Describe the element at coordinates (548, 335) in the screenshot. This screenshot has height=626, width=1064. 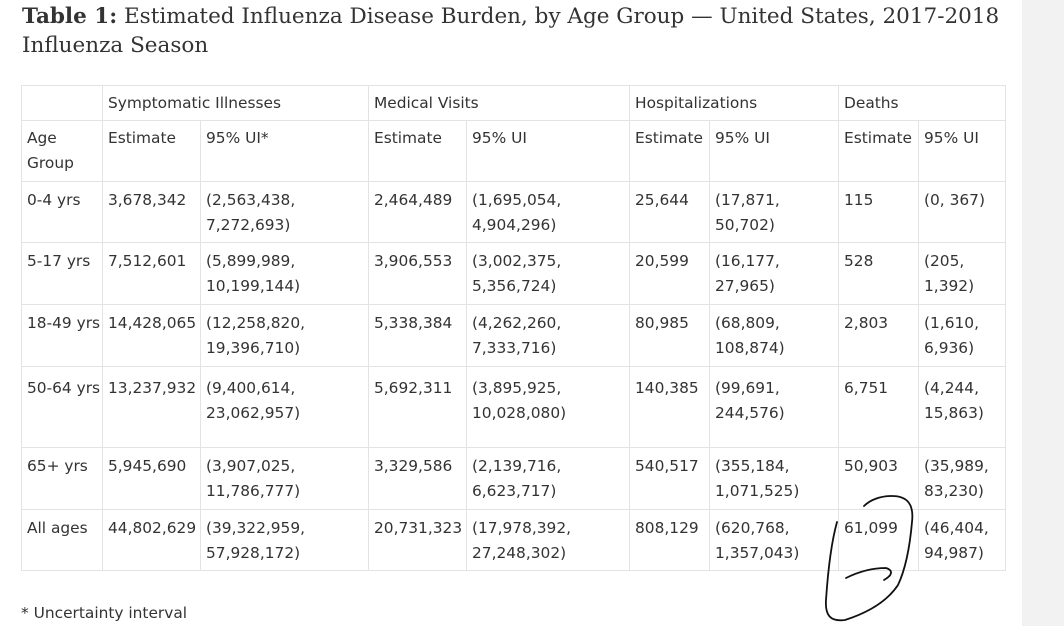
I see `visits-ui-cell: (4,262,260, 7,333,716)` at that location.